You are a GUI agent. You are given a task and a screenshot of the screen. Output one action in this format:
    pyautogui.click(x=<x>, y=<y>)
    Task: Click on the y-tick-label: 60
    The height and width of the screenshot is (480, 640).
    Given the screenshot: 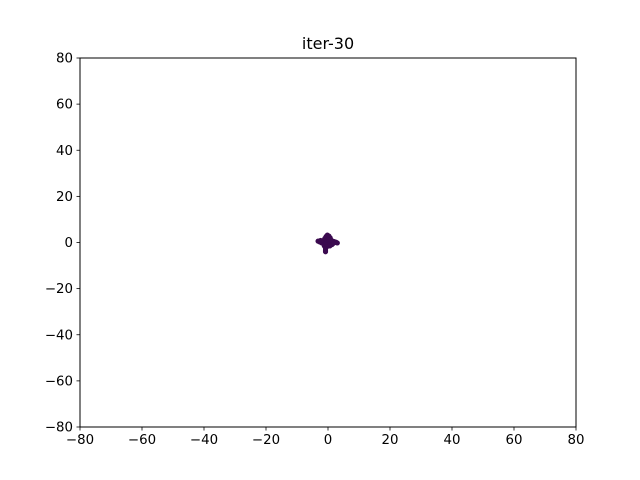 What is the action you would take?
    pyautogui.click(x=64, y=105)
    